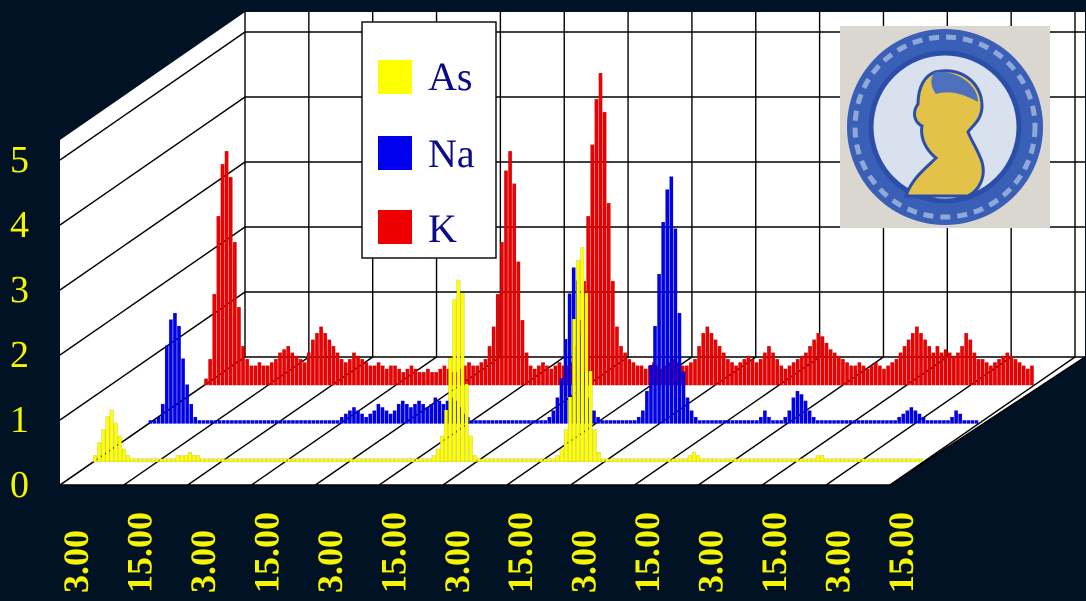 This screenshot has width=1086, height=601. I want to click on grid-line-floor, so click(982, 421).